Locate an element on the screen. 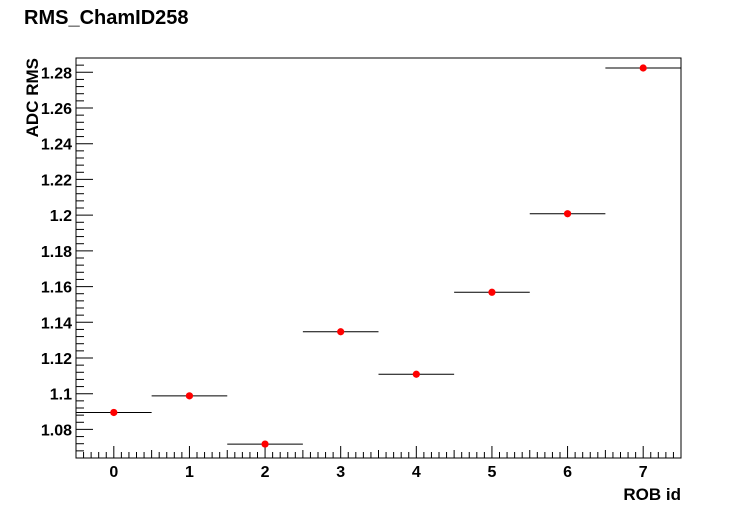  y-tick-label: 1.08 is located at coordinates (56, 430).